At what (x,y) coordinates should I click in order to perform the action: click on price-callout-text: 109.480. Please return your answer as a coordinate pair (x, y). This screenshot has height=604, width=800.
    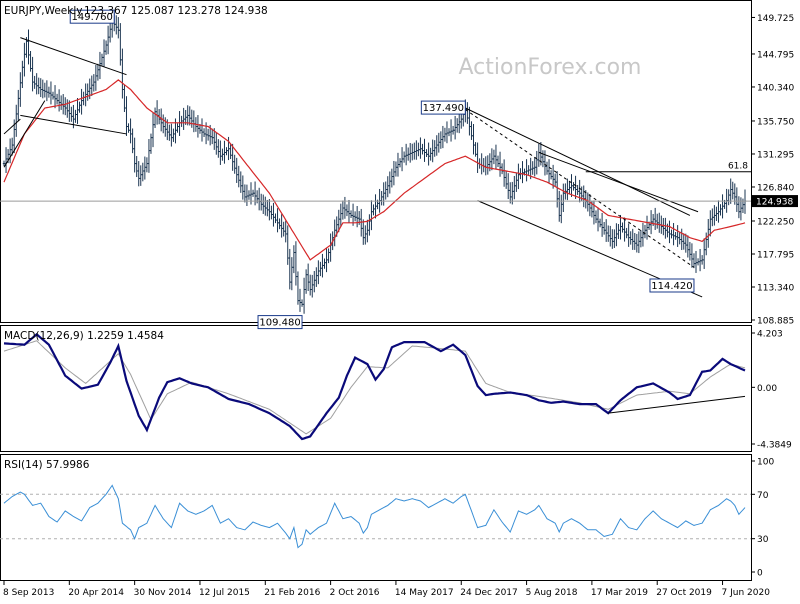
    Looking at the image, I should click on (279, 323).